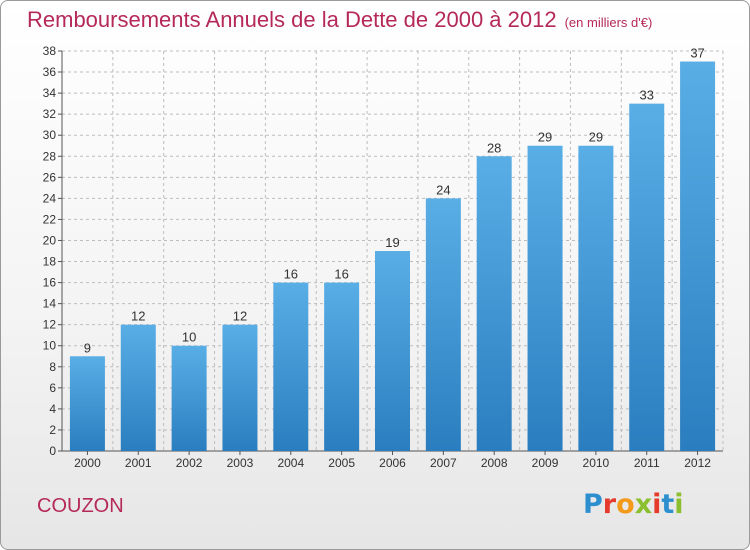  What do you see at coordinates (87, 347) in the screenshot?
I see `data-label: 9` at bounding box center [87, 347].